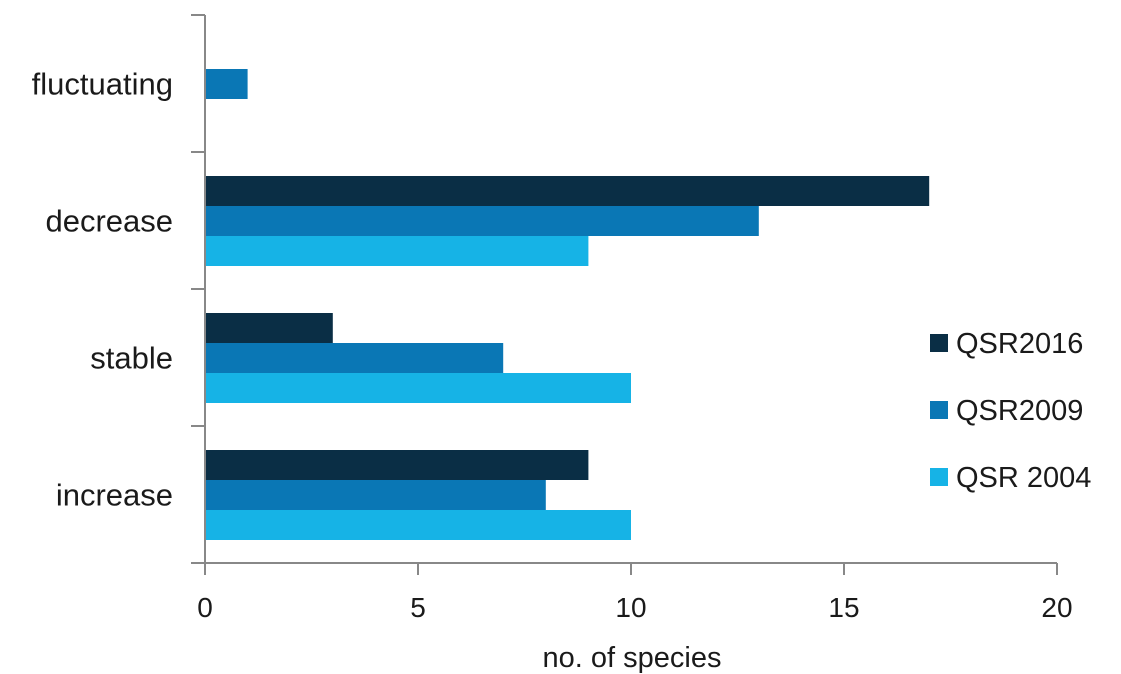 The height and width of the screenshot is (674, 1121). Describe the element at coordinates (418, 388) in the screenshot. I see `bar-stable-qsr2004` at that location.